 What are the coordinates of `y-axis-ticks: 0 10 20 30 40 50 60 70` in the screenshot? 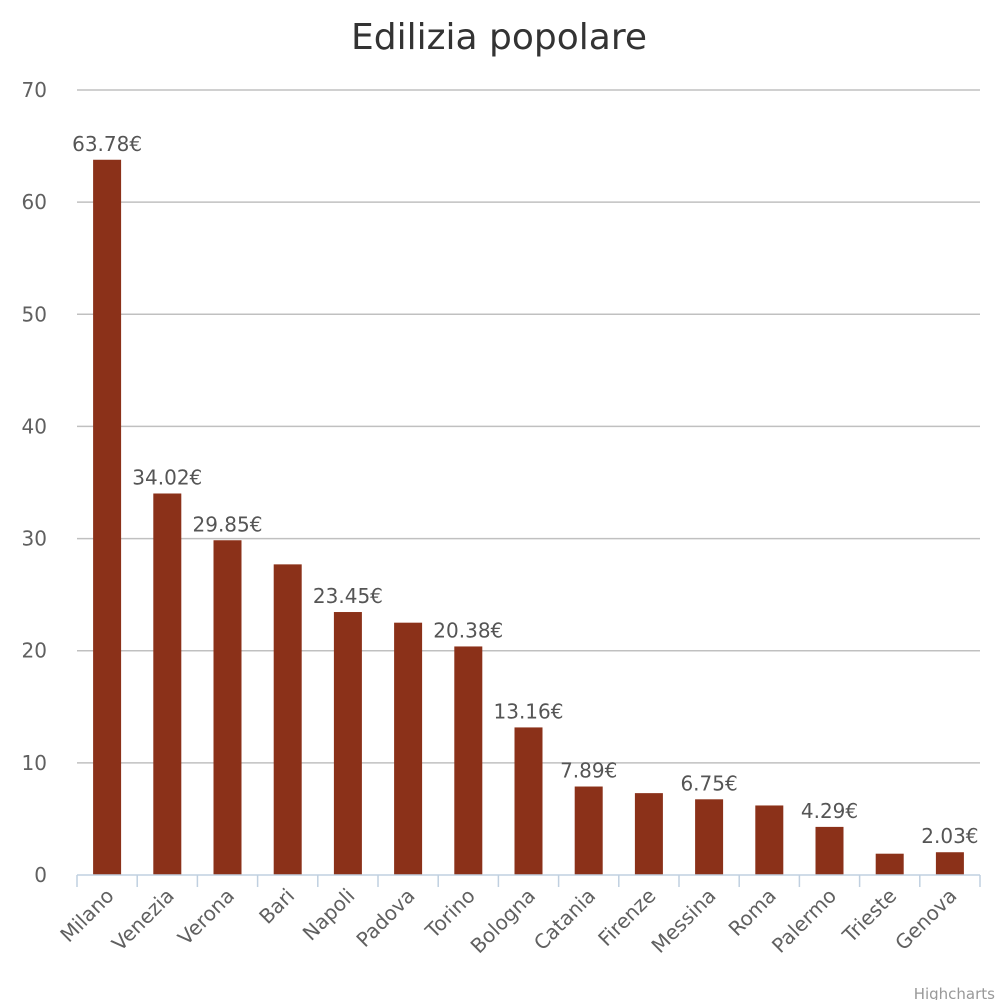 It's located at (34, 482).